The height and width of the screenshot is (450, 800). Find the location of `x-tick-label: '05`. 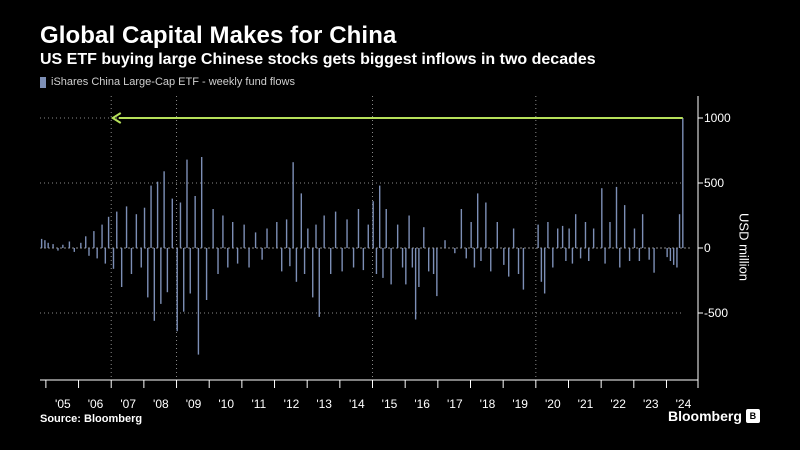

x-tick-label: '05 is located at coordinates (63, 404).